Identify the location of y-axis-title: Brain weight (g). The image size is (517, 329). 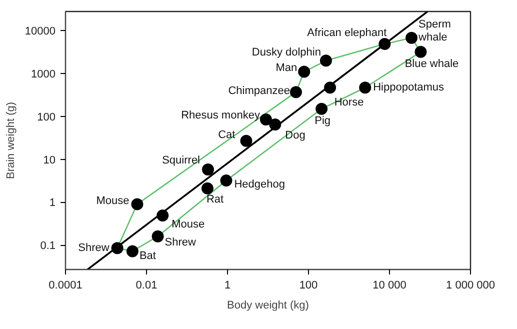
(10, 141).